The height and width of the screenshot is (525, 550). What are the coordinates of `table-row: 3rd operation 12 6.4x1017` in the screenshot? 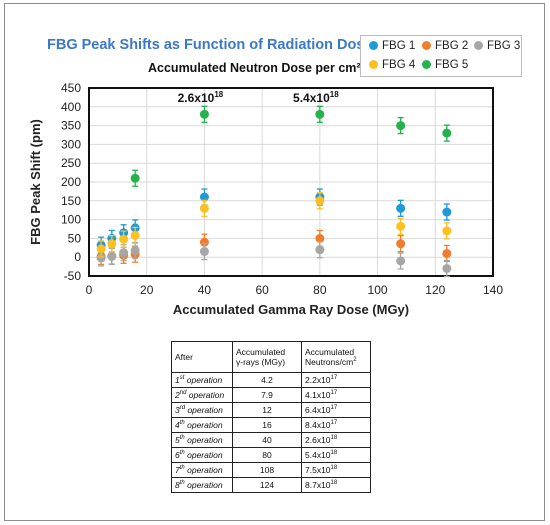 It's located at (271, 410).